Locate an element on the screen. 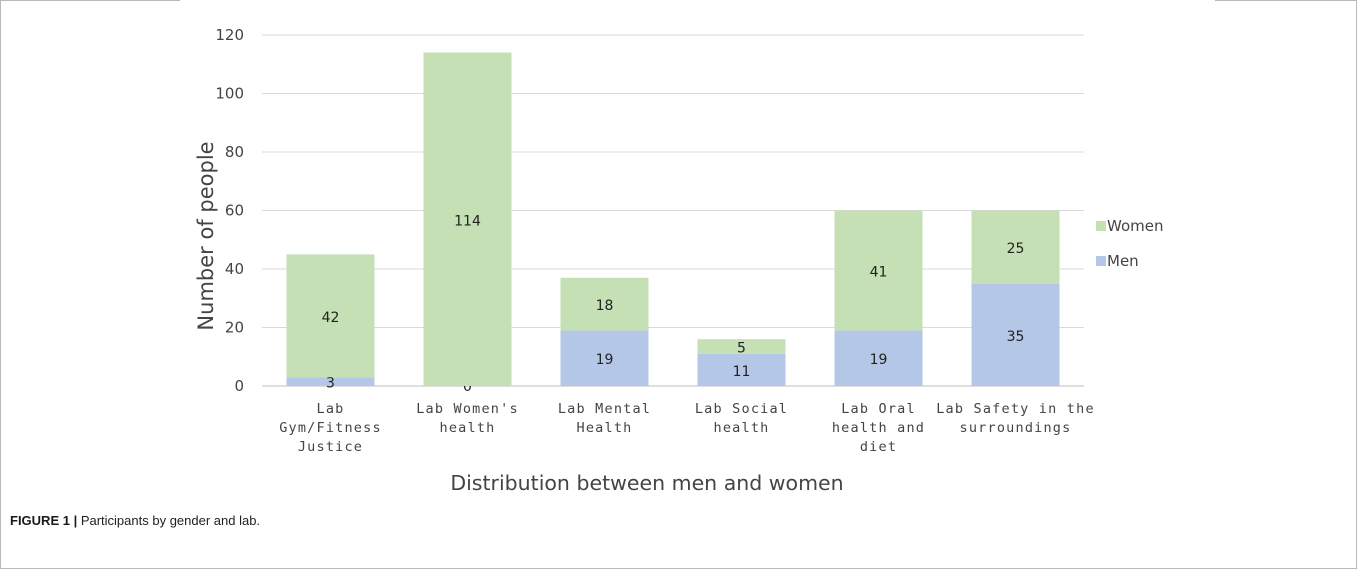  legend: Women Men is located at coordinates (1129, 243).